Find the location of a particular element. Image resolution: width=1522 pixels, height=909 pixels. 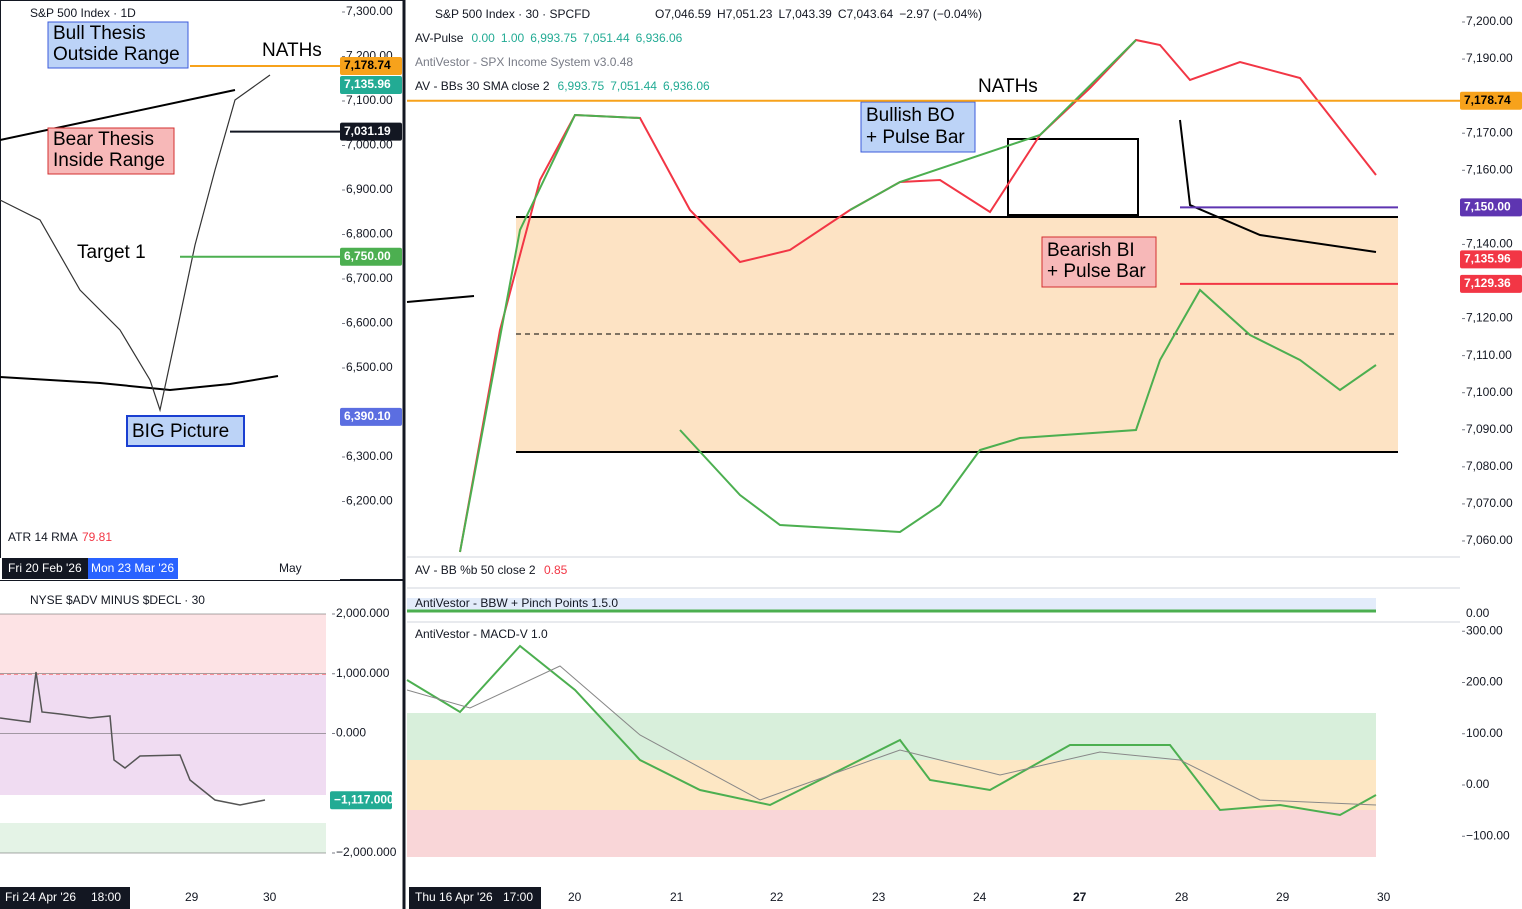

annotation: Target 1 is located at coordinates (111, 252).